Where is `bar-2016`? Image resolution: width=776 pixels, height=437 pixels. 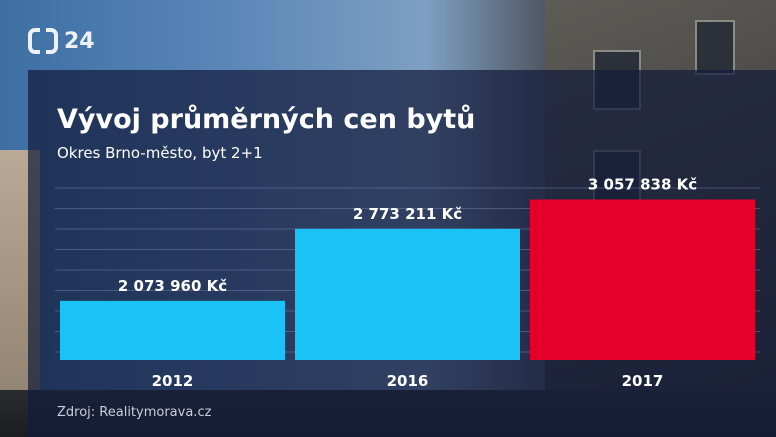
bar-2016 is located at coordinates (407, 294).